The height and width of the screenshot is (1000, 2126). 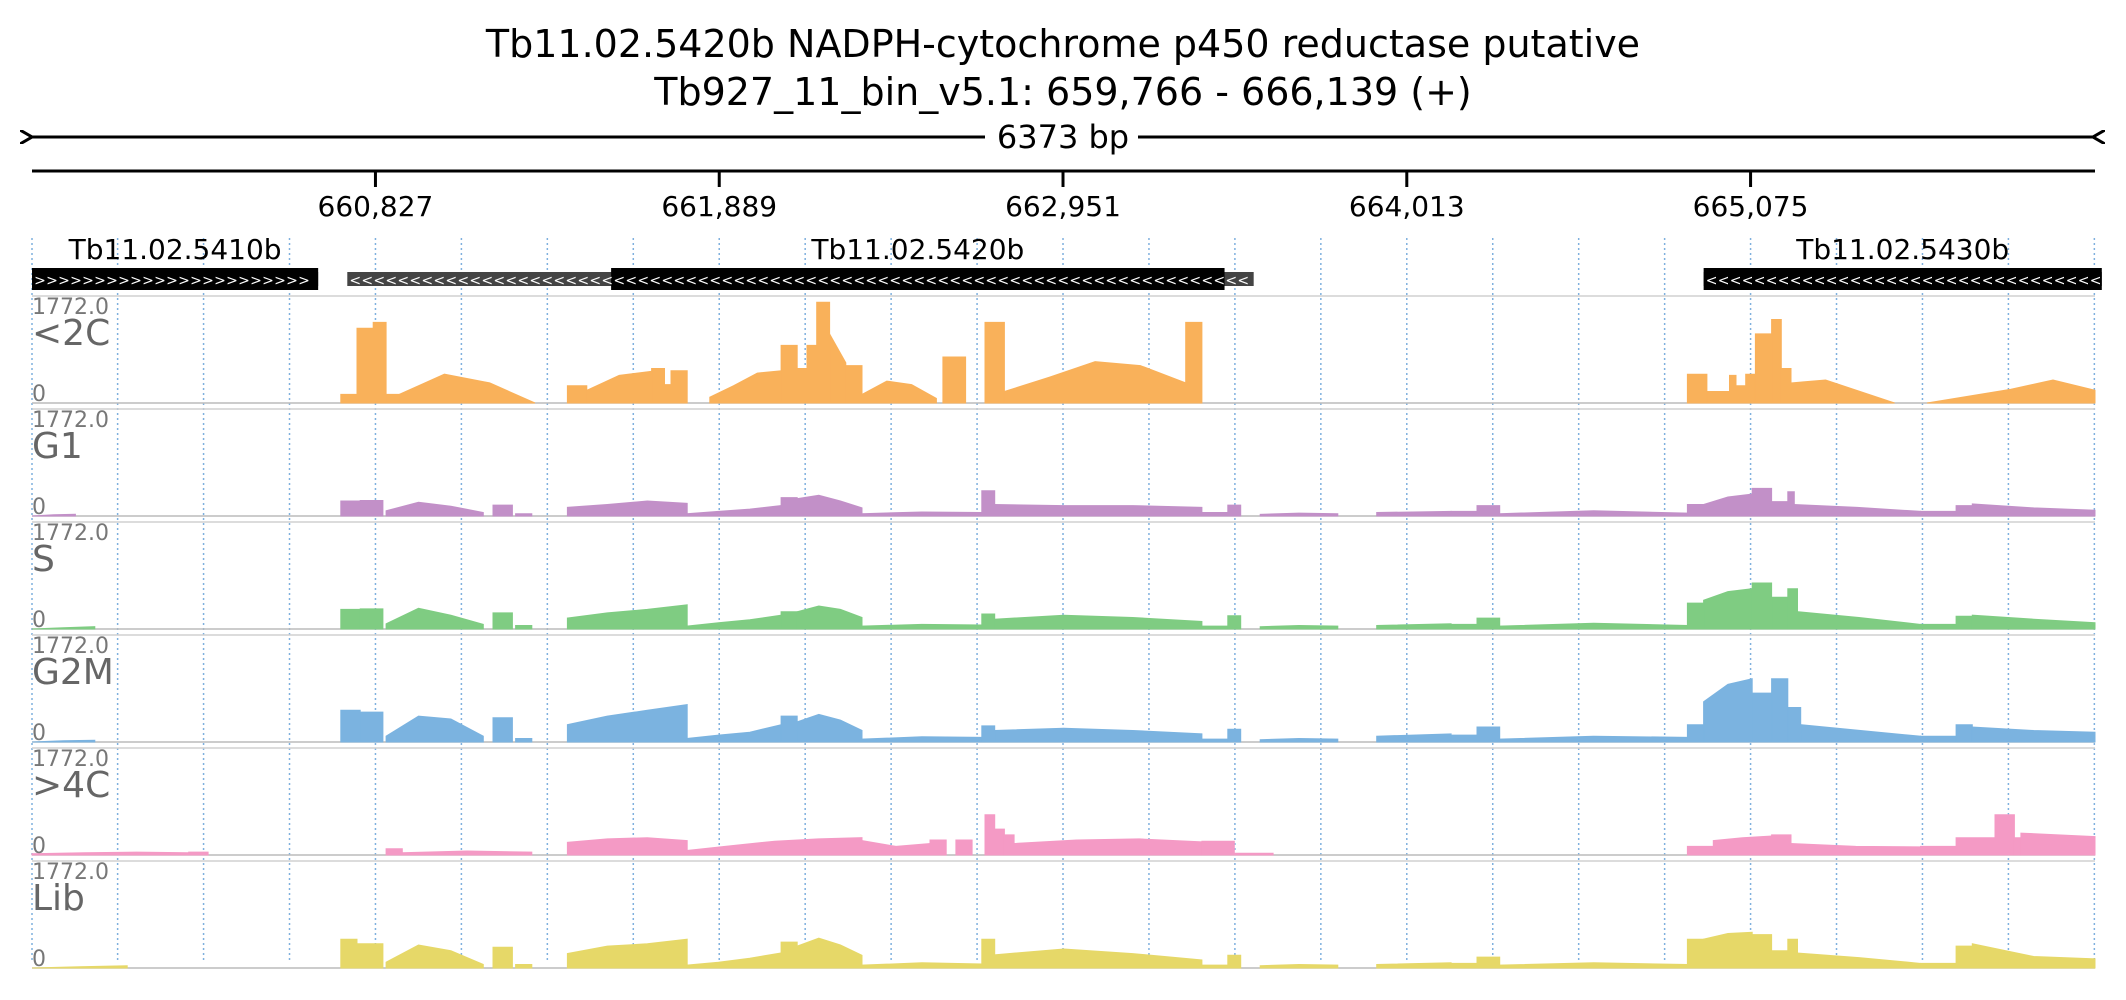 What do you see at coordinates (1063, 577) in the screenshot?
I see `track-s: 1772.0S 0` at bounding box center [1063, 577].